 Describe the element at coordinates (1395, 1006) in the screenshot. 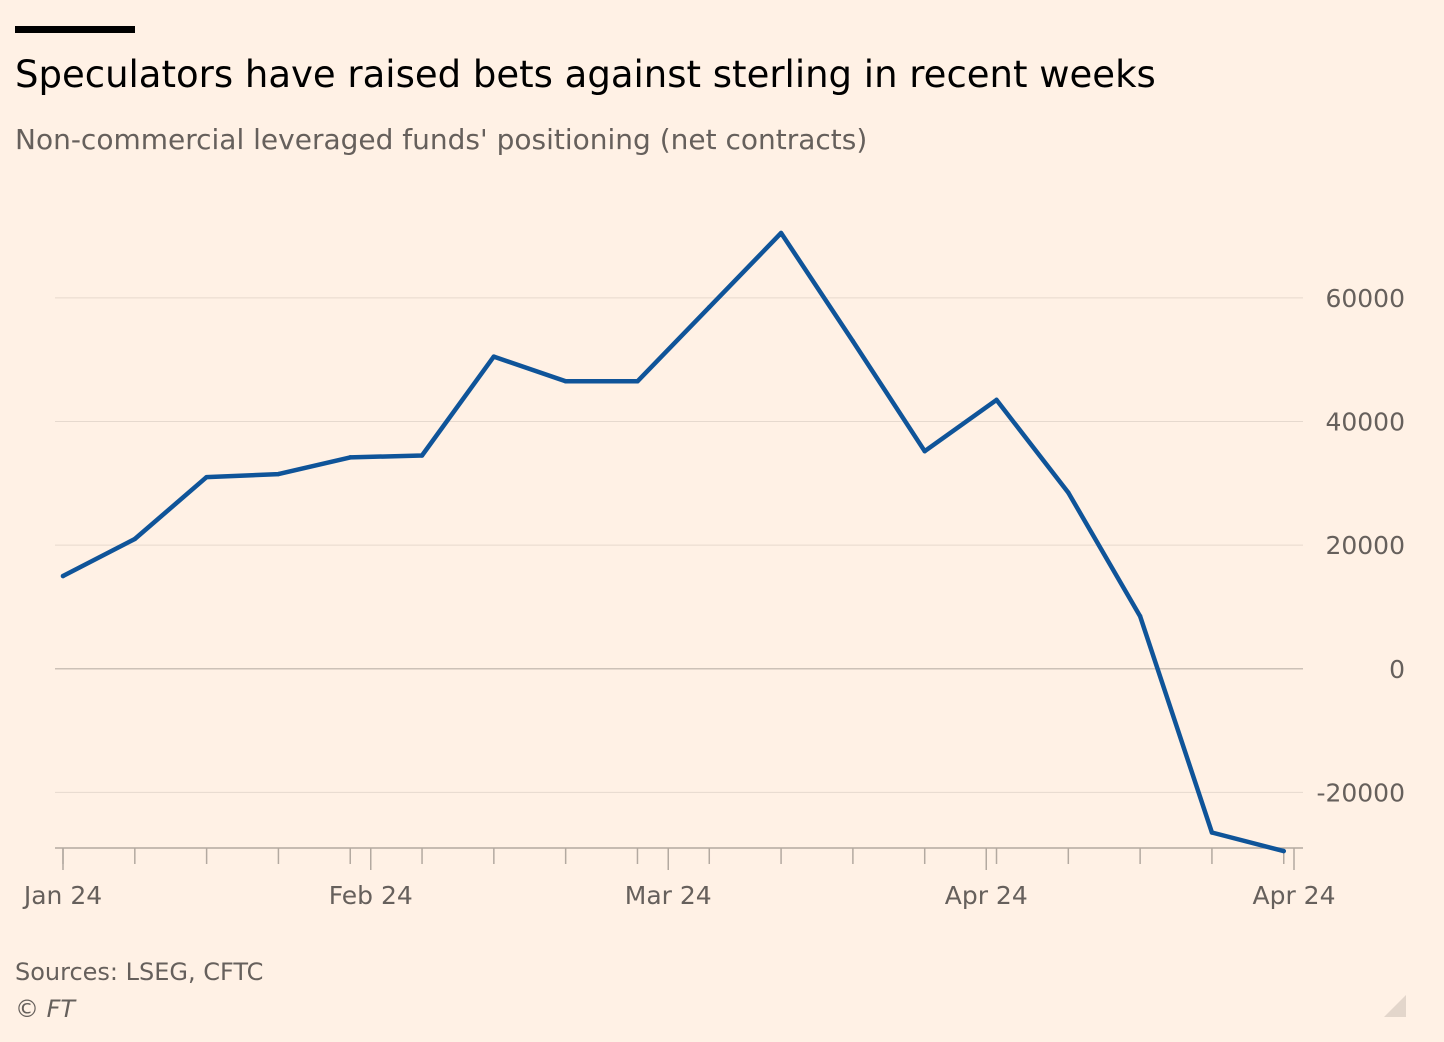

I see `resize-corner-icon` at that location.